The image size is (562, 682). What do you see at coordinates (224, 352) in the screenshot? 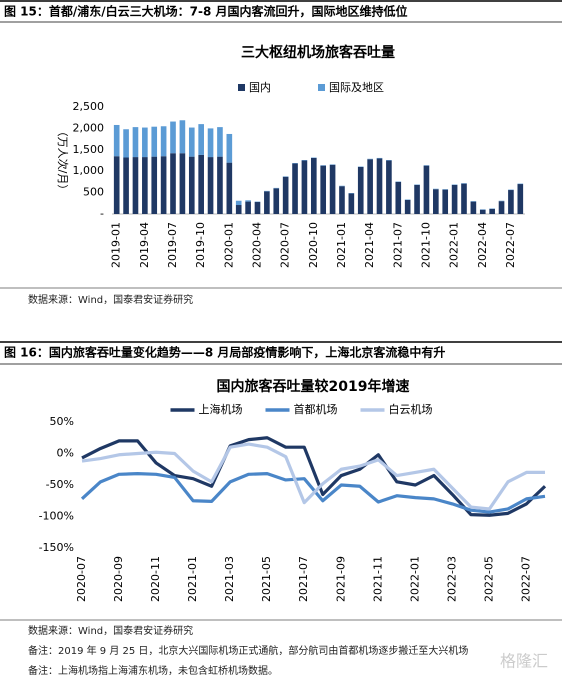
I see `figure-heading: 图 16：国内旅客吞吐量变化趋势——8 月局部疫情影响下，上海北京客流稳中有升` at bounding box center [224, 352].